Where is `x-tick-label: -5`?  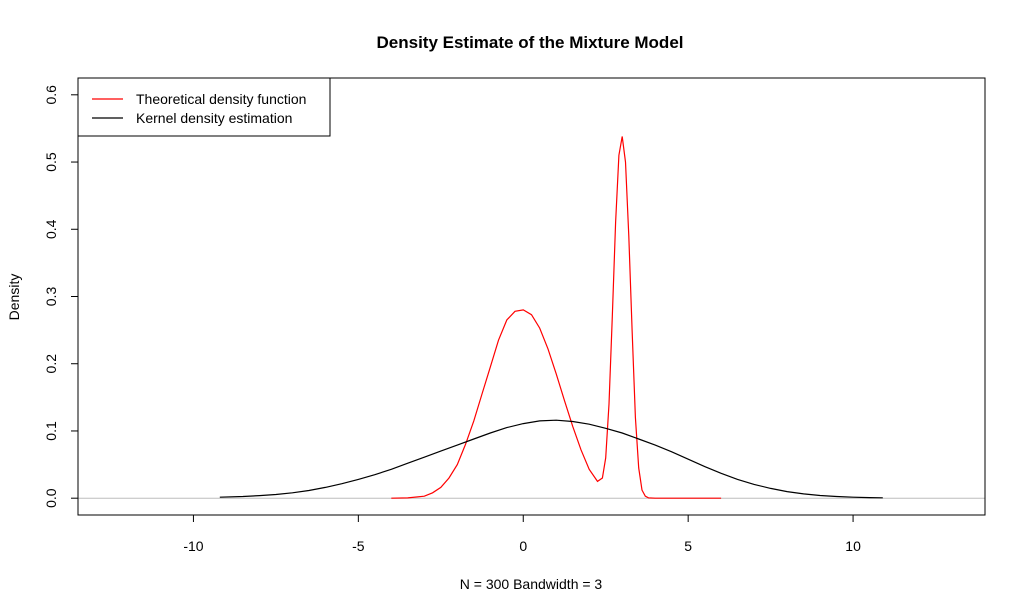
x-tick-label: -5 is located at coordinates (358, 546).